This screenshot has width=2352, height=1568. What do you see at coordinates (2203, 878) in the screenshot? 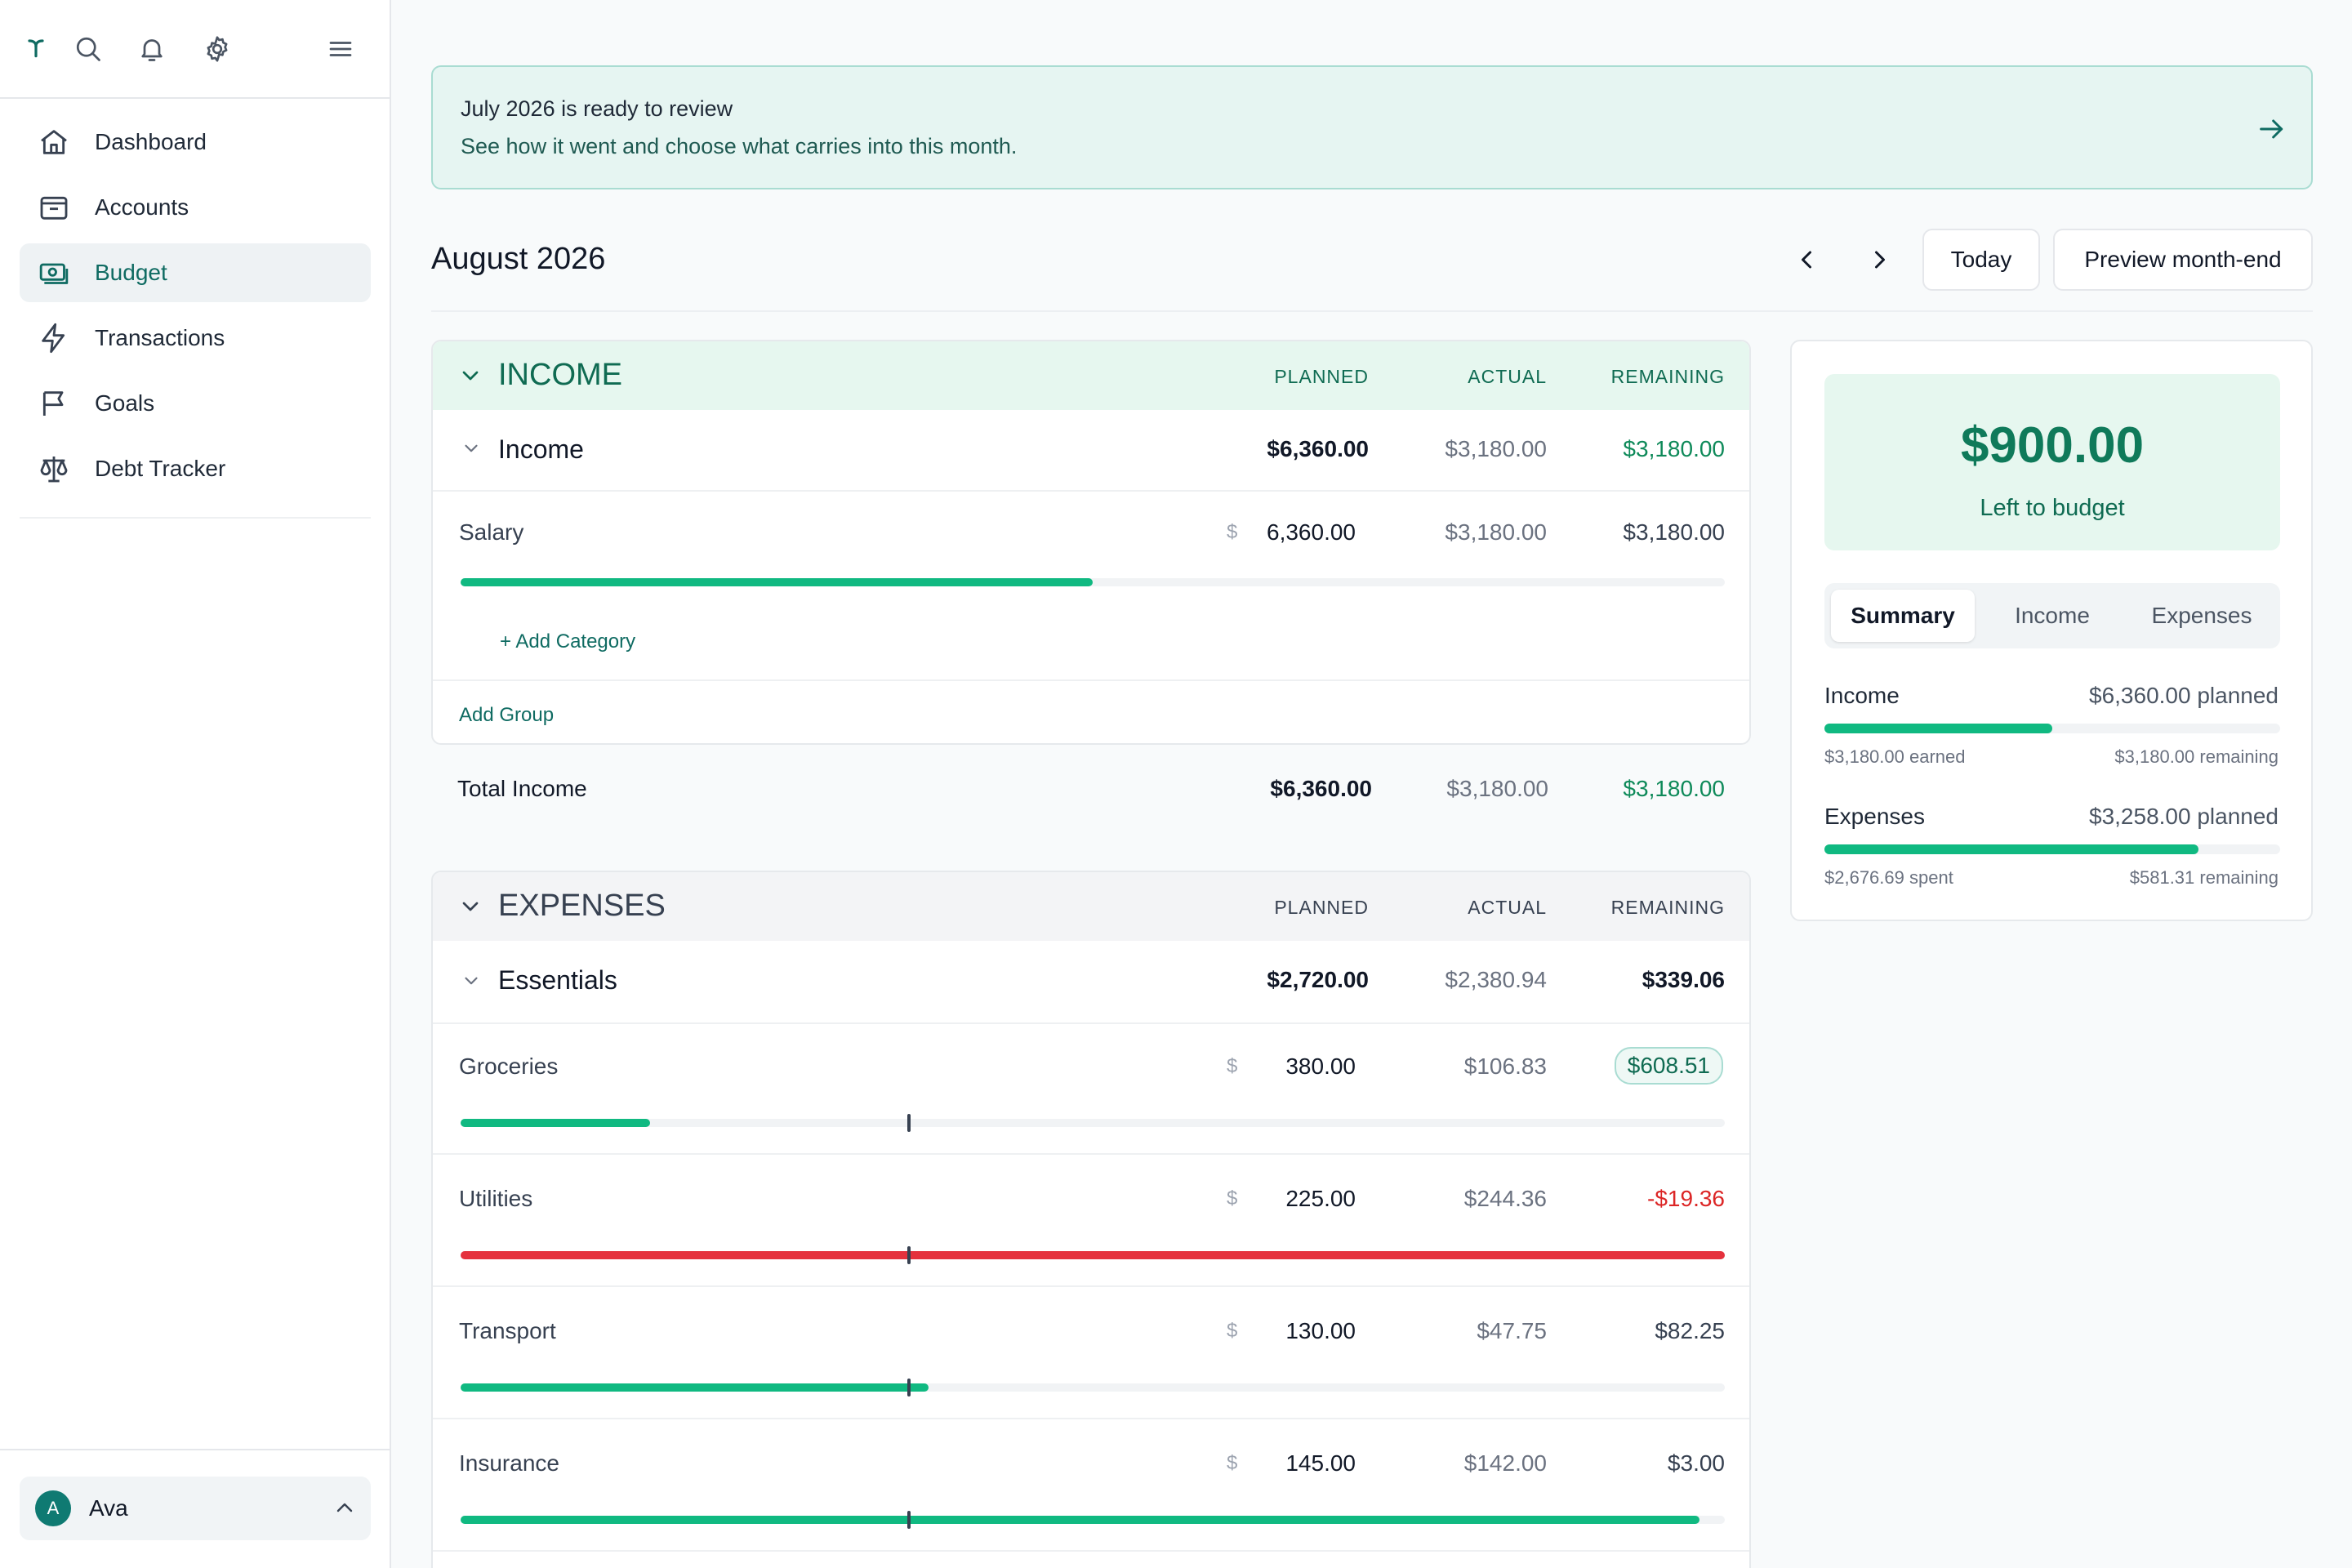
I see `summary-expenses-remaining: $581.31 remaining` at bounding box center [2203, 878].